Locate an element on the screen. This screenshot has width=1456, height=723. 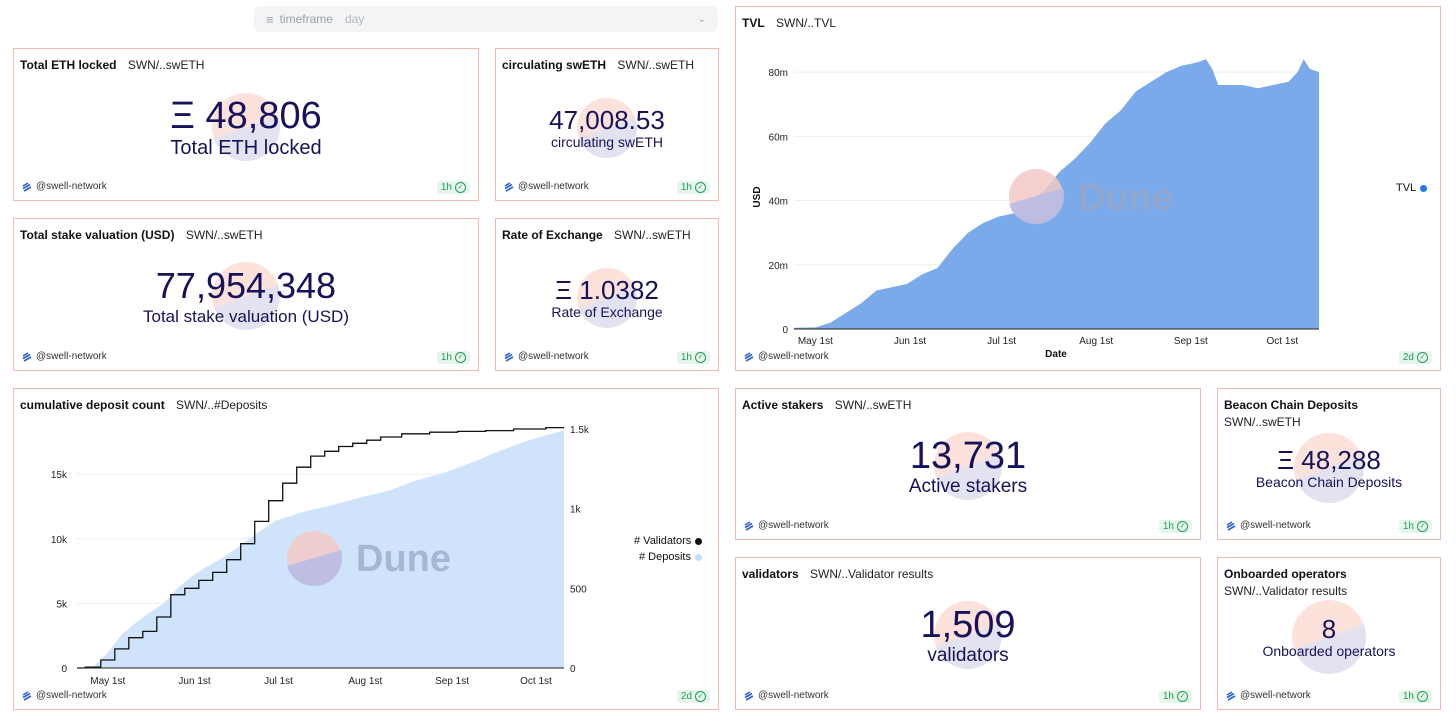
counter-label: validators is located at coordinates (968, 655).